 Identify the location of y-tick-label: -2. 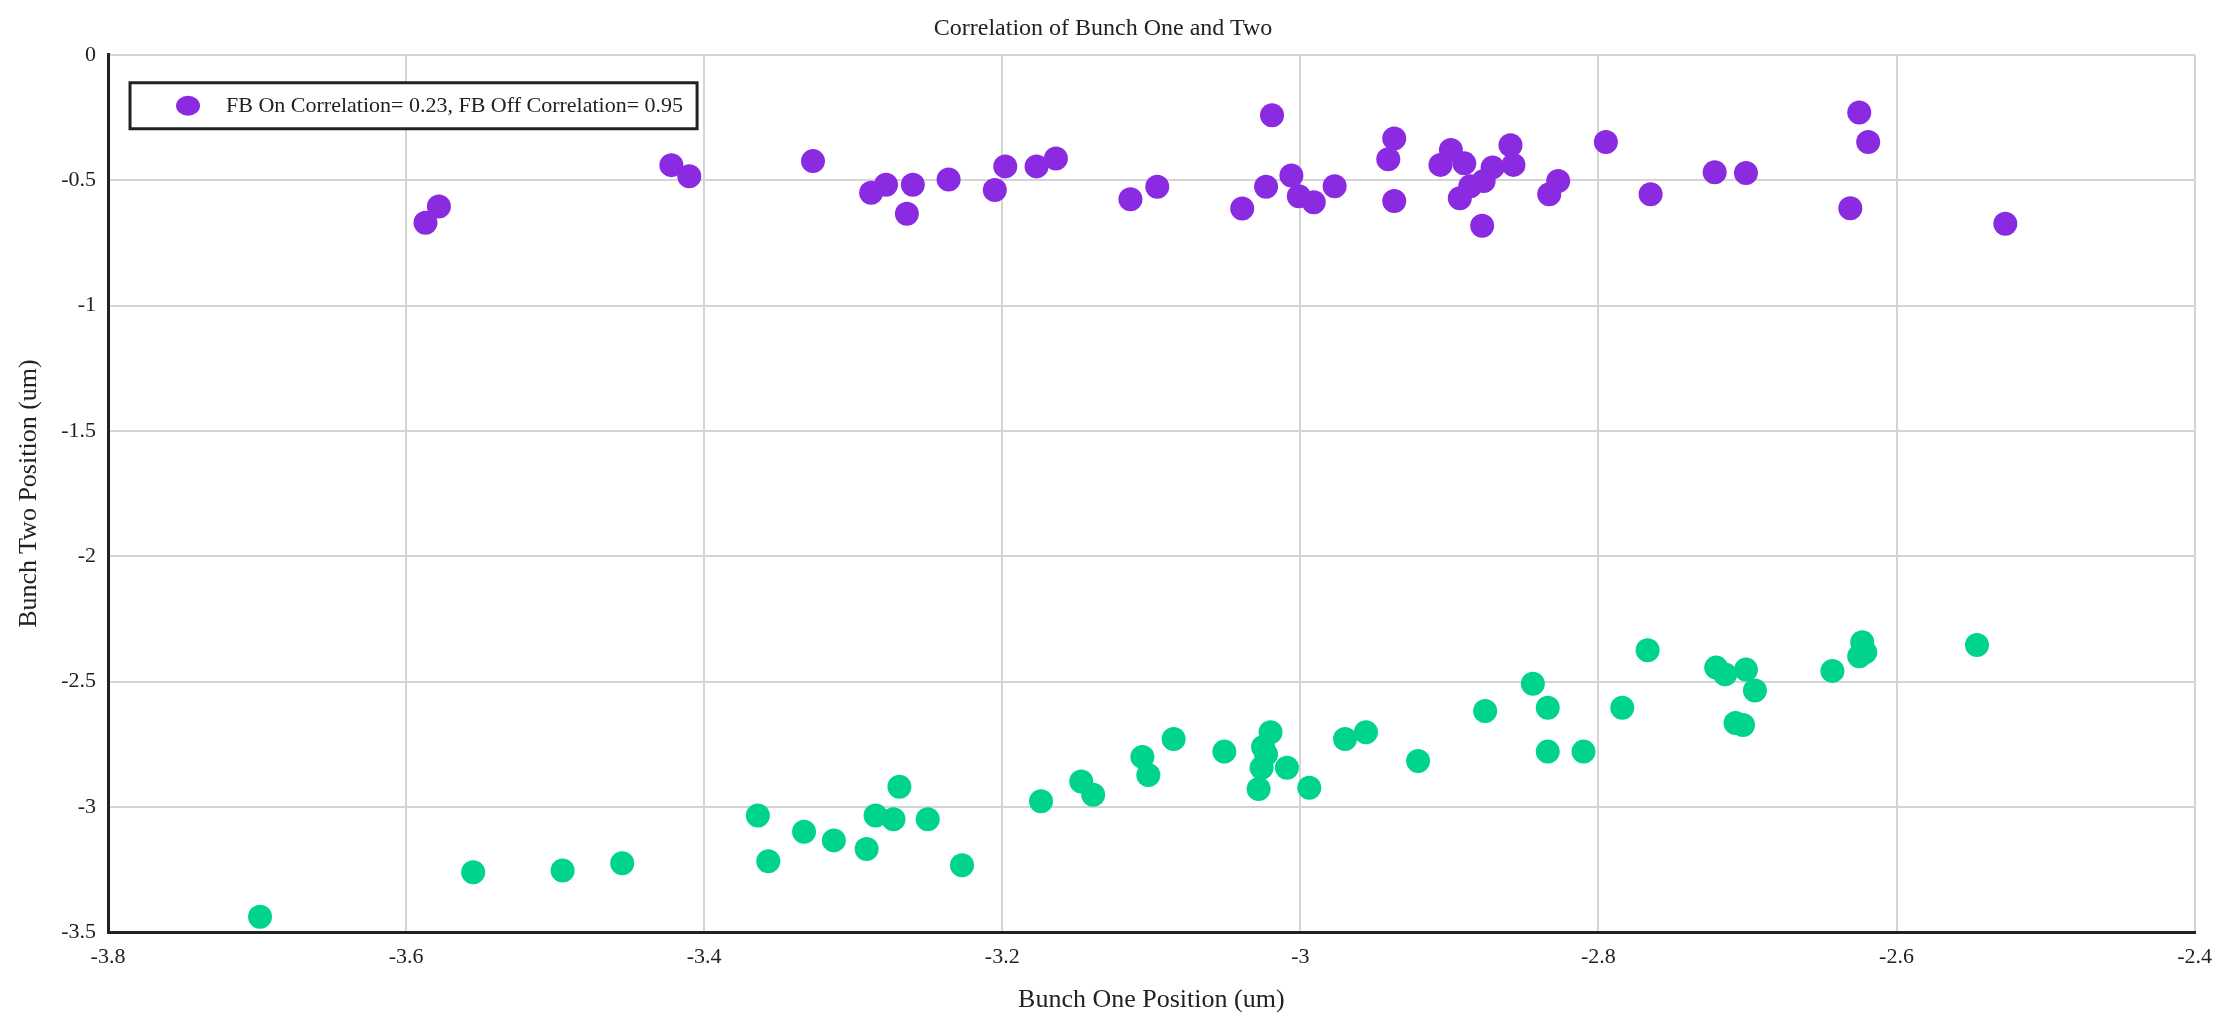
(87, 555).